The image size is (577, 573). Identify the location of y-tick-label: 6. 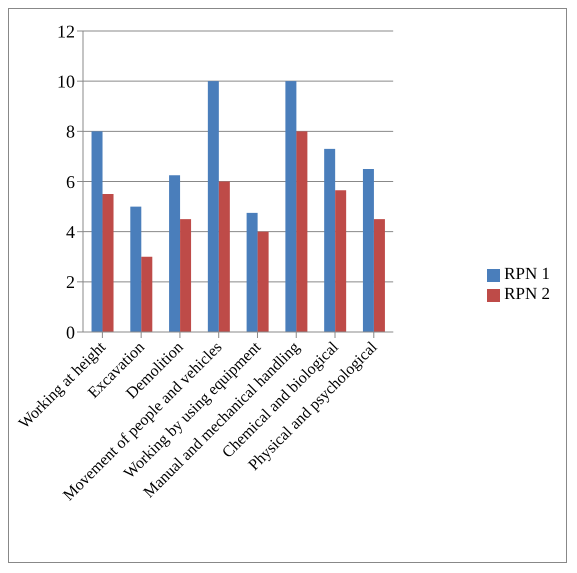
(70, 182).